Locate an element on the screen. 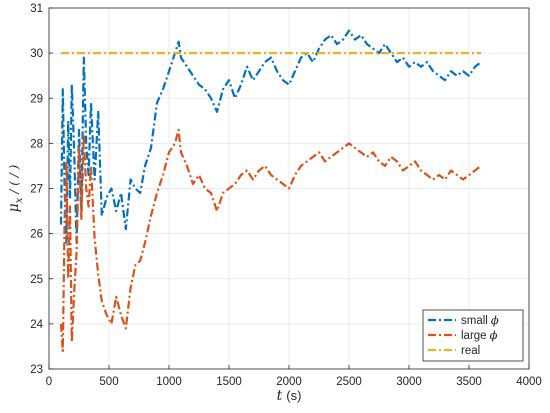  legend-label-text: small is located at coordinates (474, 321).